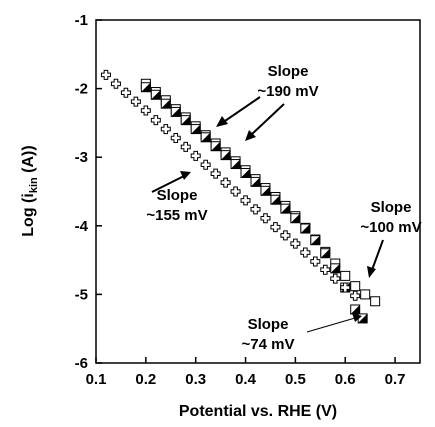 The width and height of the screenshot is (435, 427). What do you see at coordinates (177, 195) in the screenshot?
I see `annotation-slope-155-line1: Slope` at bounding box center [177, 195].